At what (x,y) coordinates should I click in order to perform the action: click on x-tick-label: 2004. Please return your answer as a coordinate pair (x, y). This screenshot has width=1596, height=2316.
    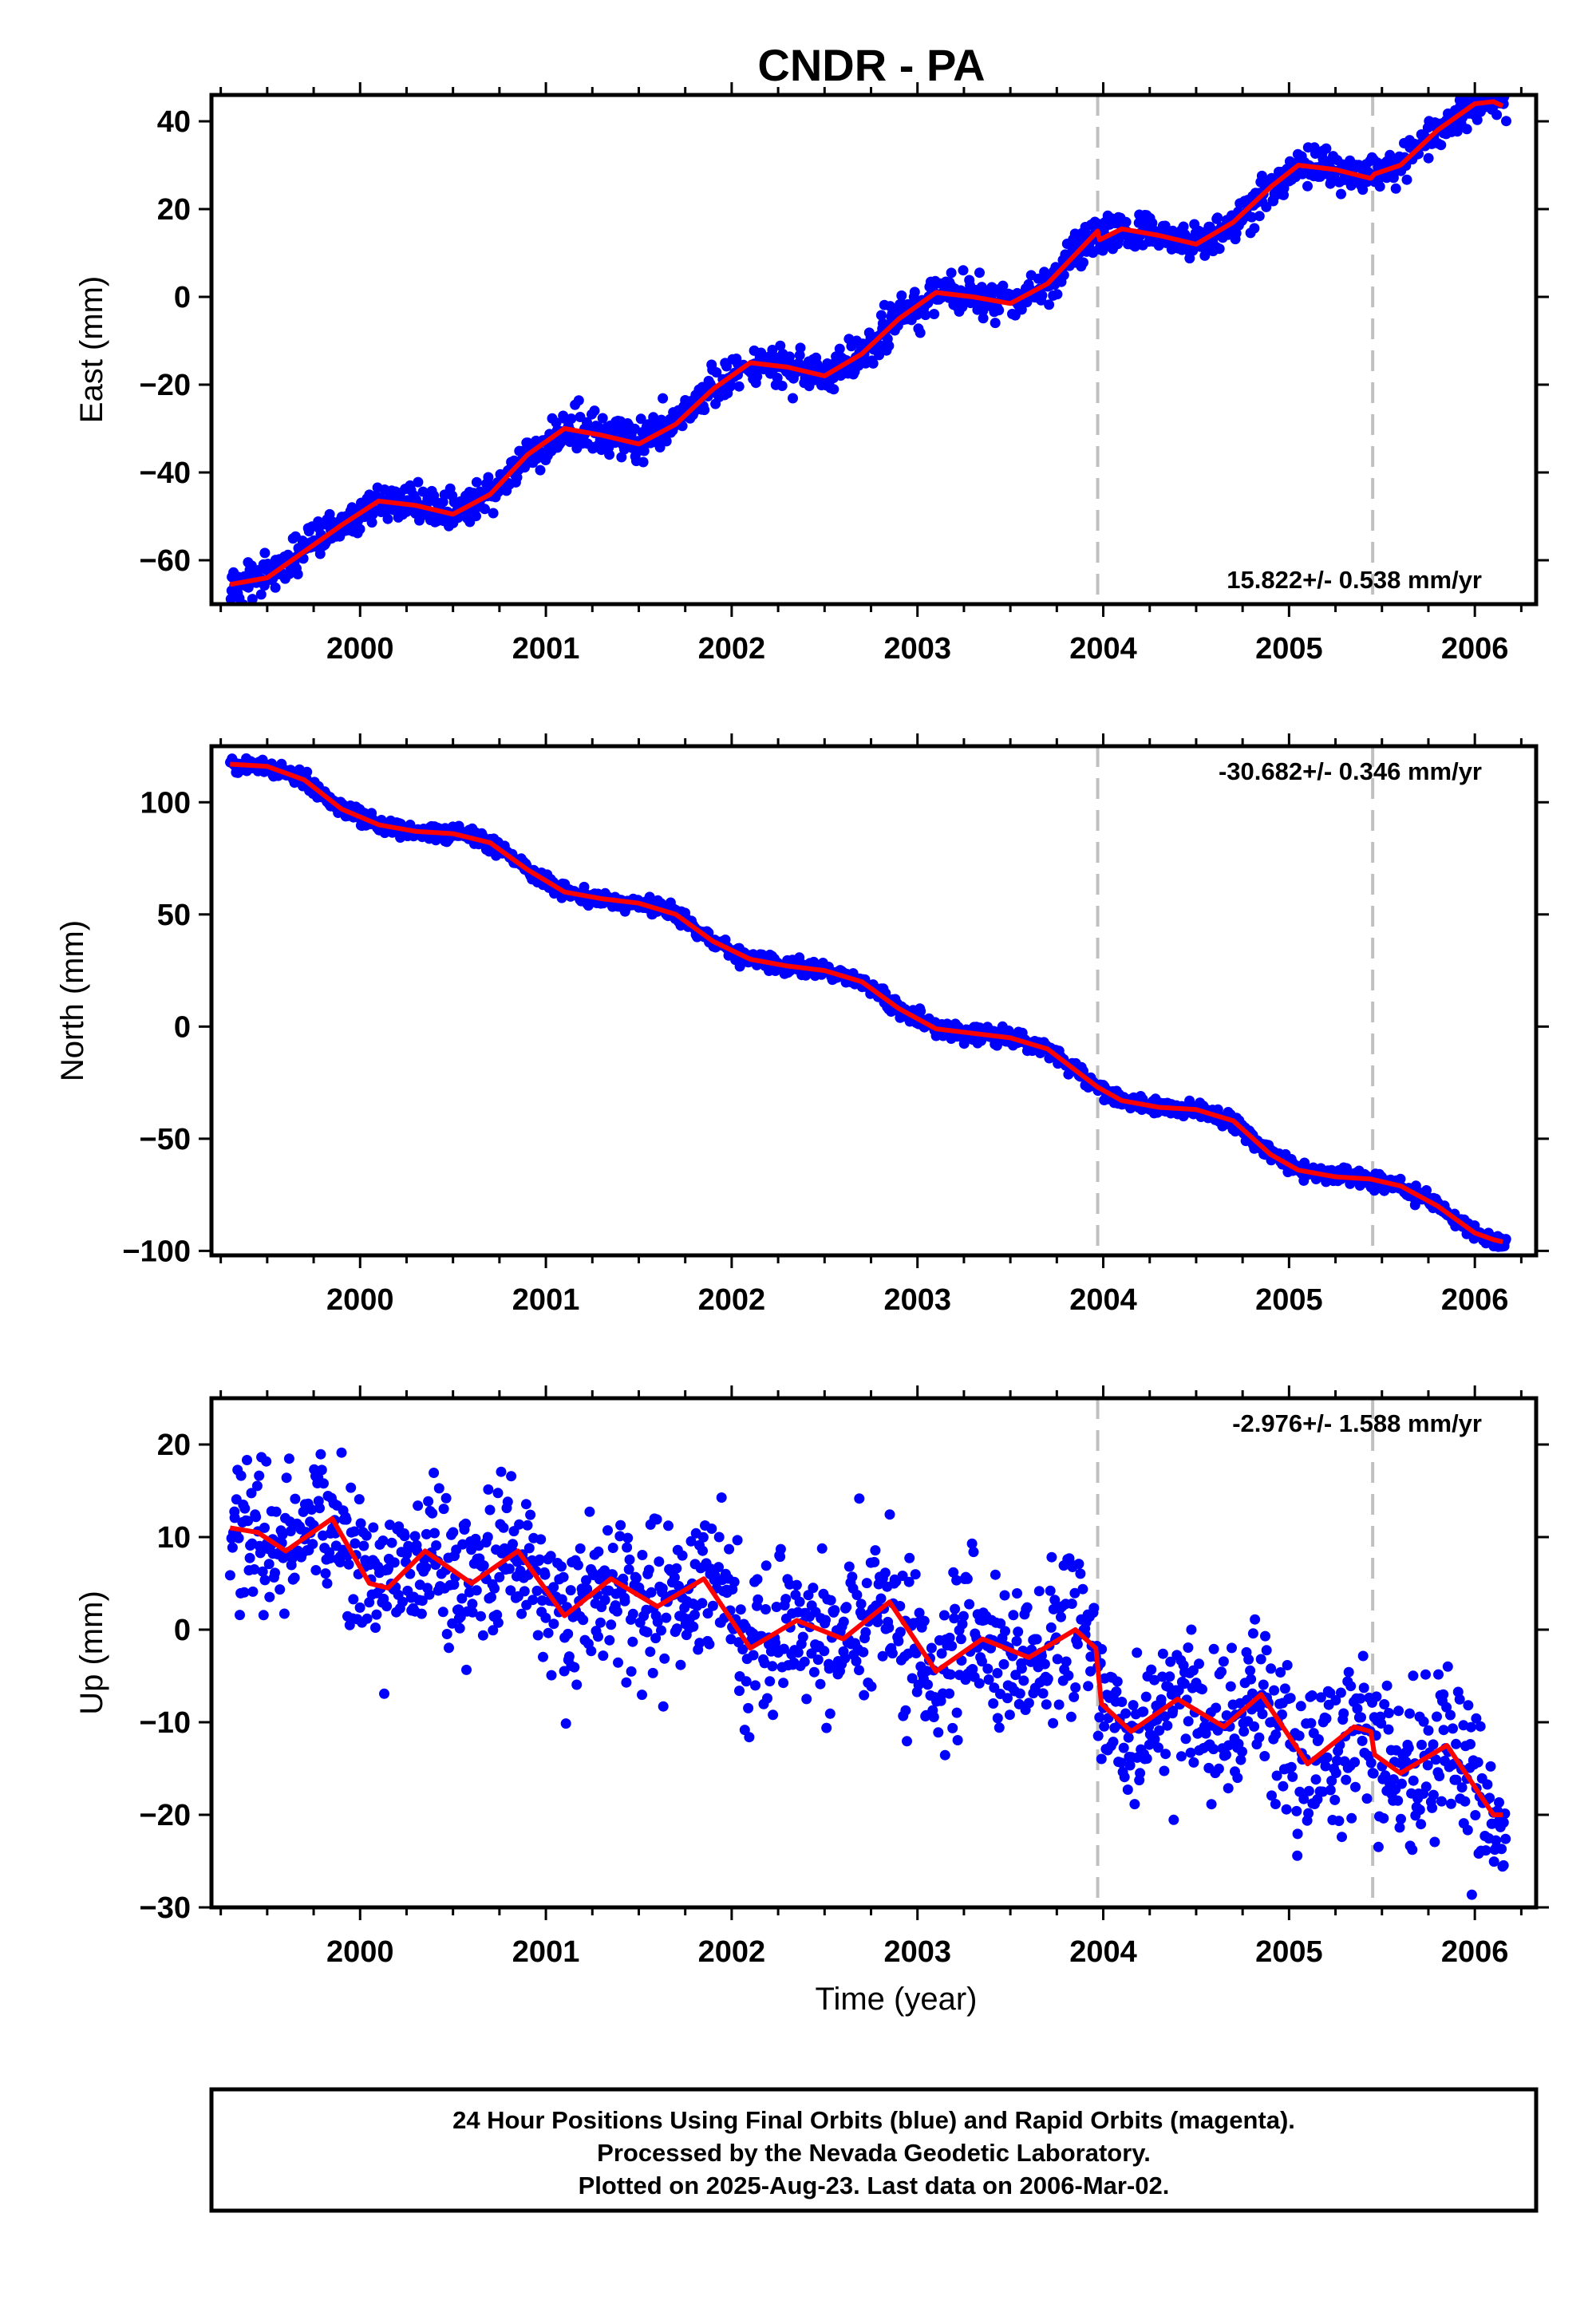
    Looking at the image, I should click on (1103, 649).